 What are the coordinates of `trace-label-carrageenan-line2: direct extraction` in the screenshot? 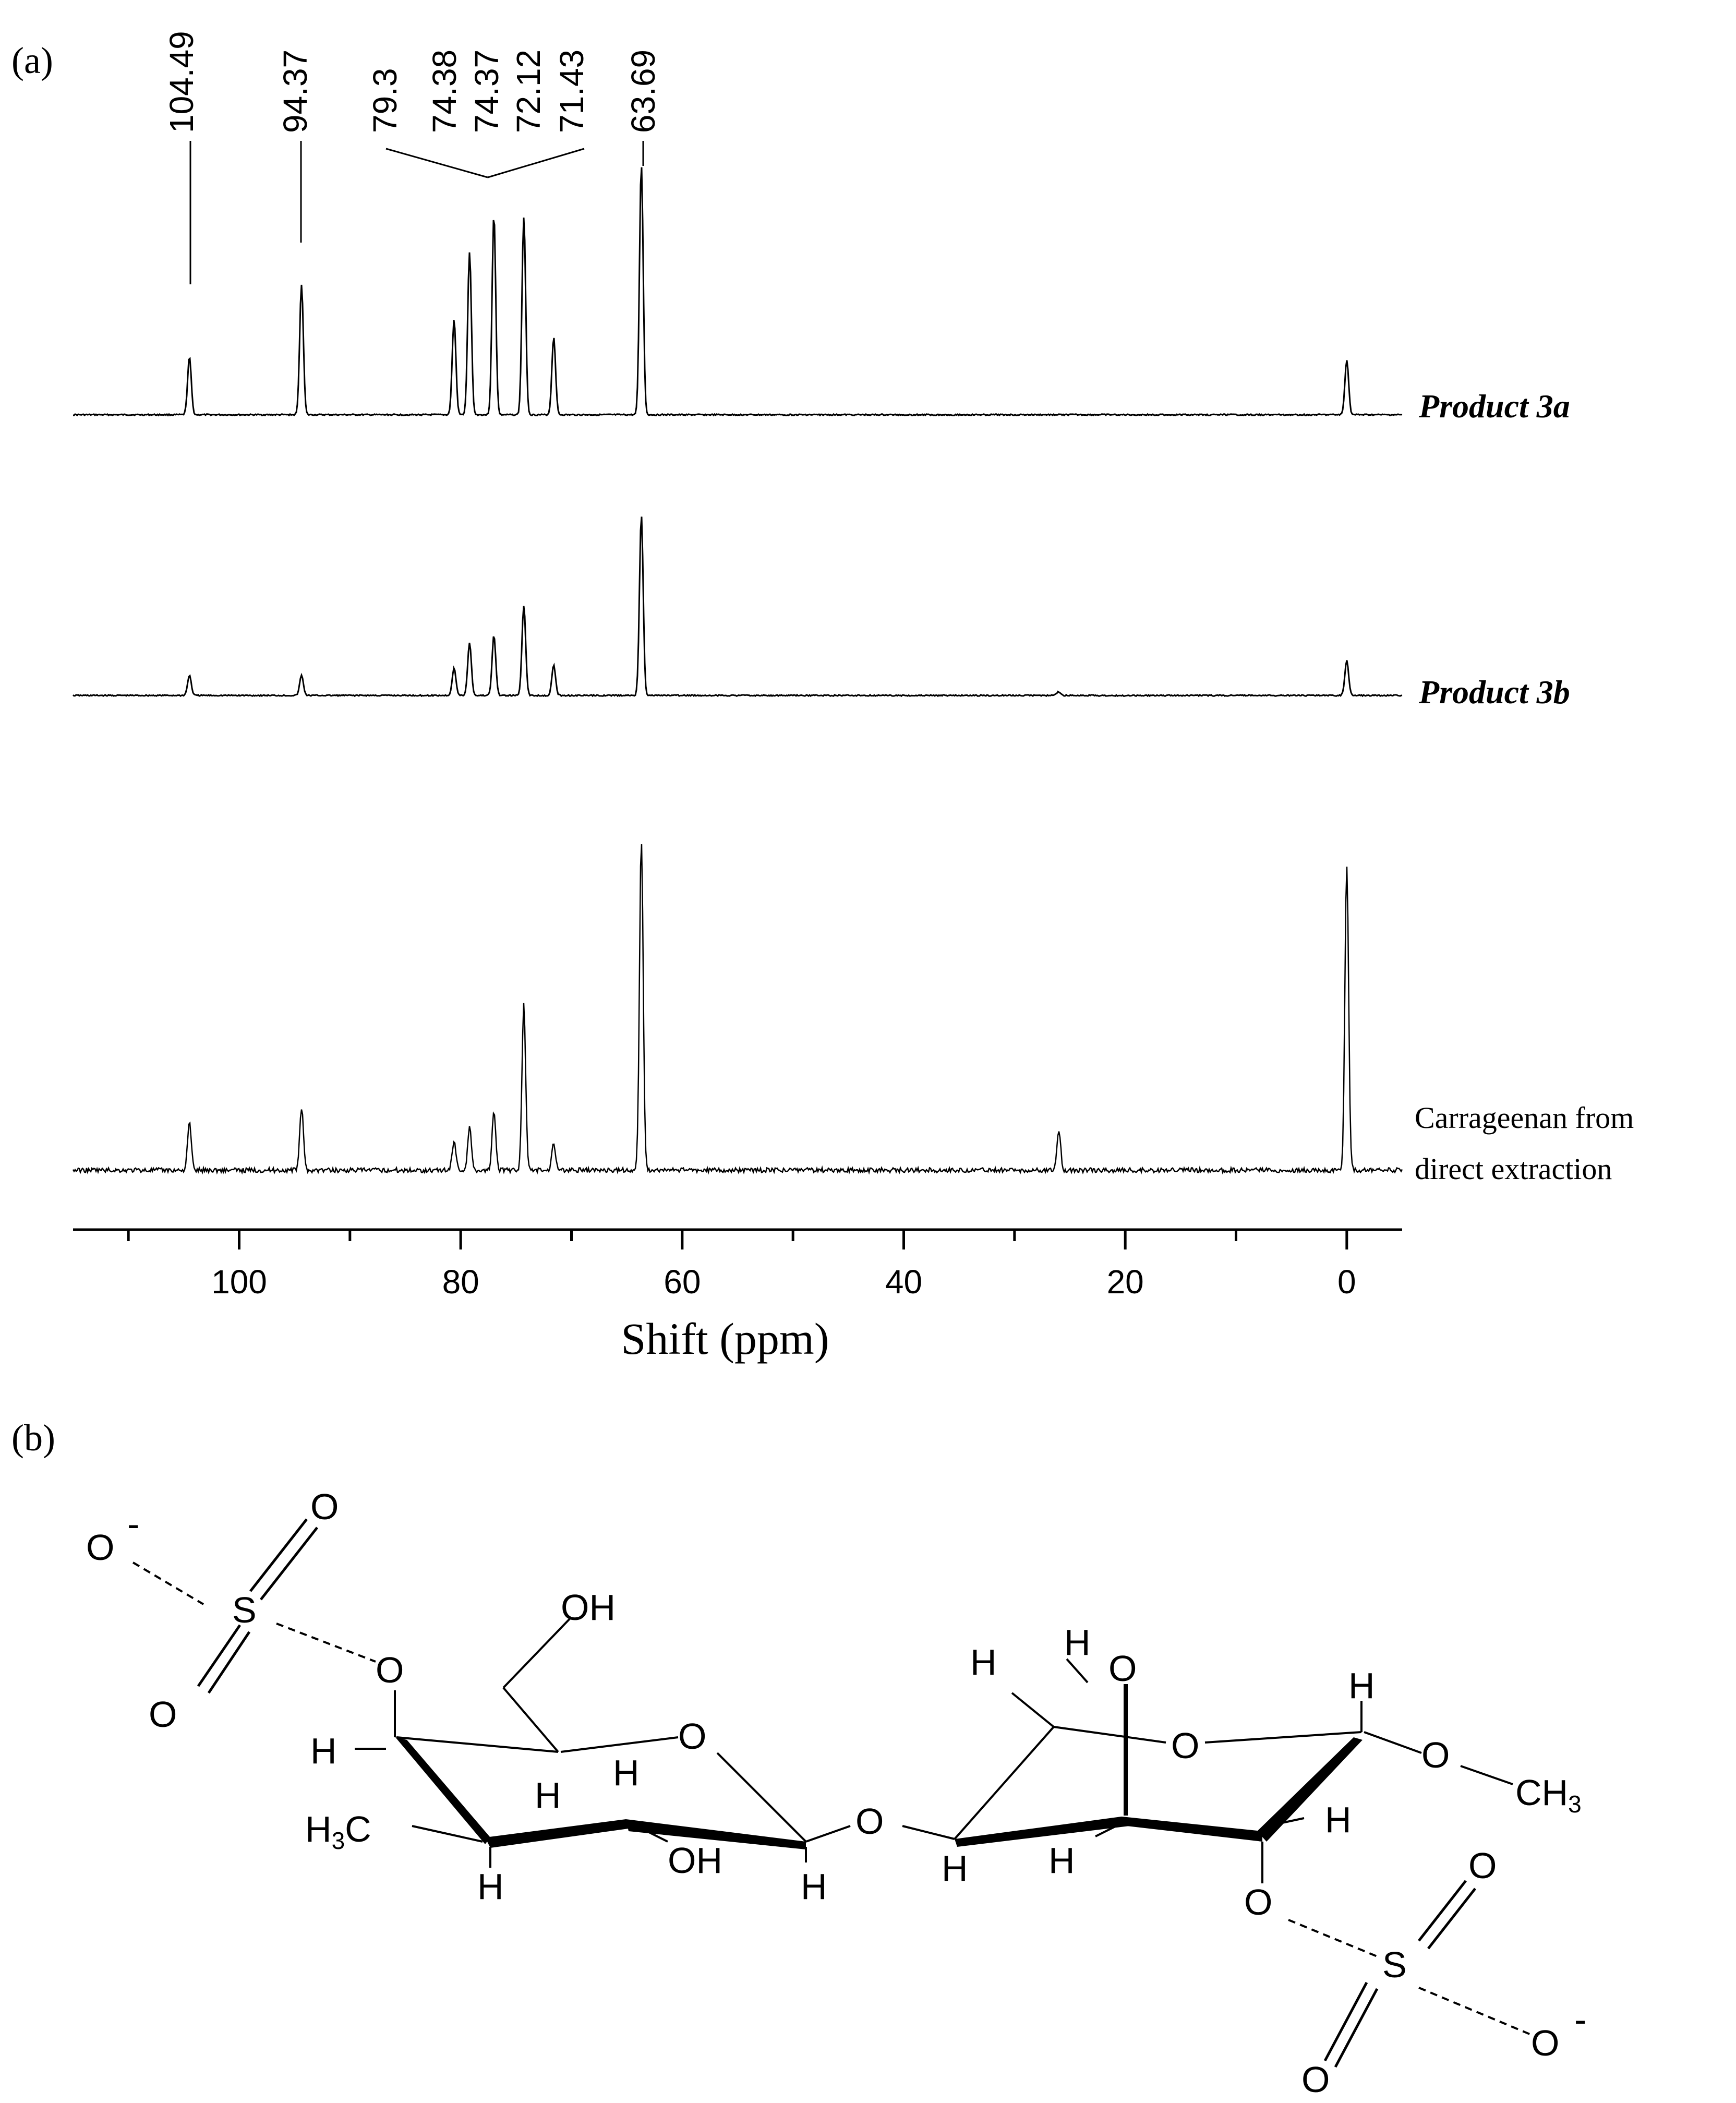 It's located at (1513, 1169).